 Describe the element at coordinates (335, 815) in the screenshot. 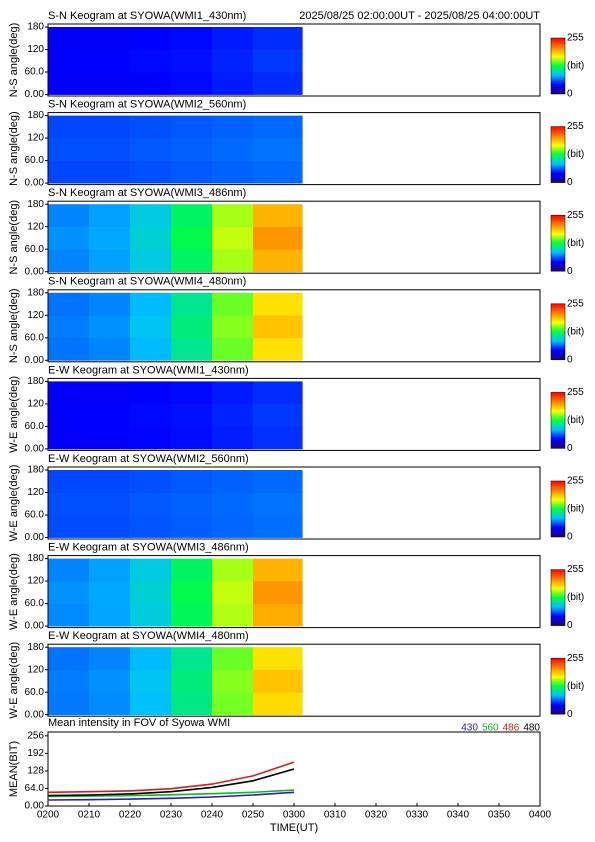

I see `x-tick-label: 0310` at that location.